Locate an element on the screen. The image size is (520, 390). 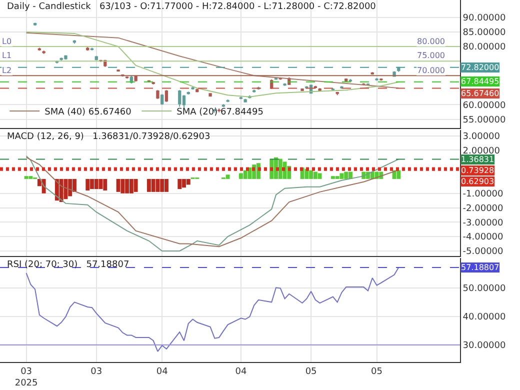
y-tick-label: 80.00000 is located at coordinates (484, 47).